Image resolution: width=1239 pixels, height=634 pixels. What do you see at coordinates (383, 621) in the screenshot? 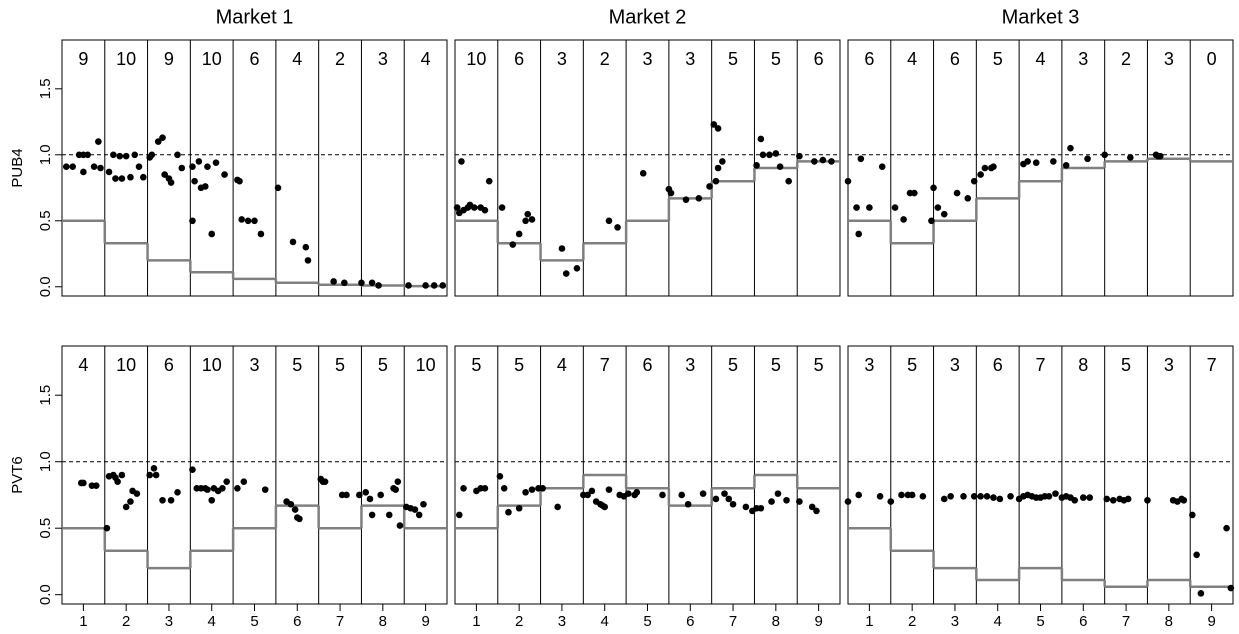
I see `x-tick-label: 8` at bounding box center [383, 621].